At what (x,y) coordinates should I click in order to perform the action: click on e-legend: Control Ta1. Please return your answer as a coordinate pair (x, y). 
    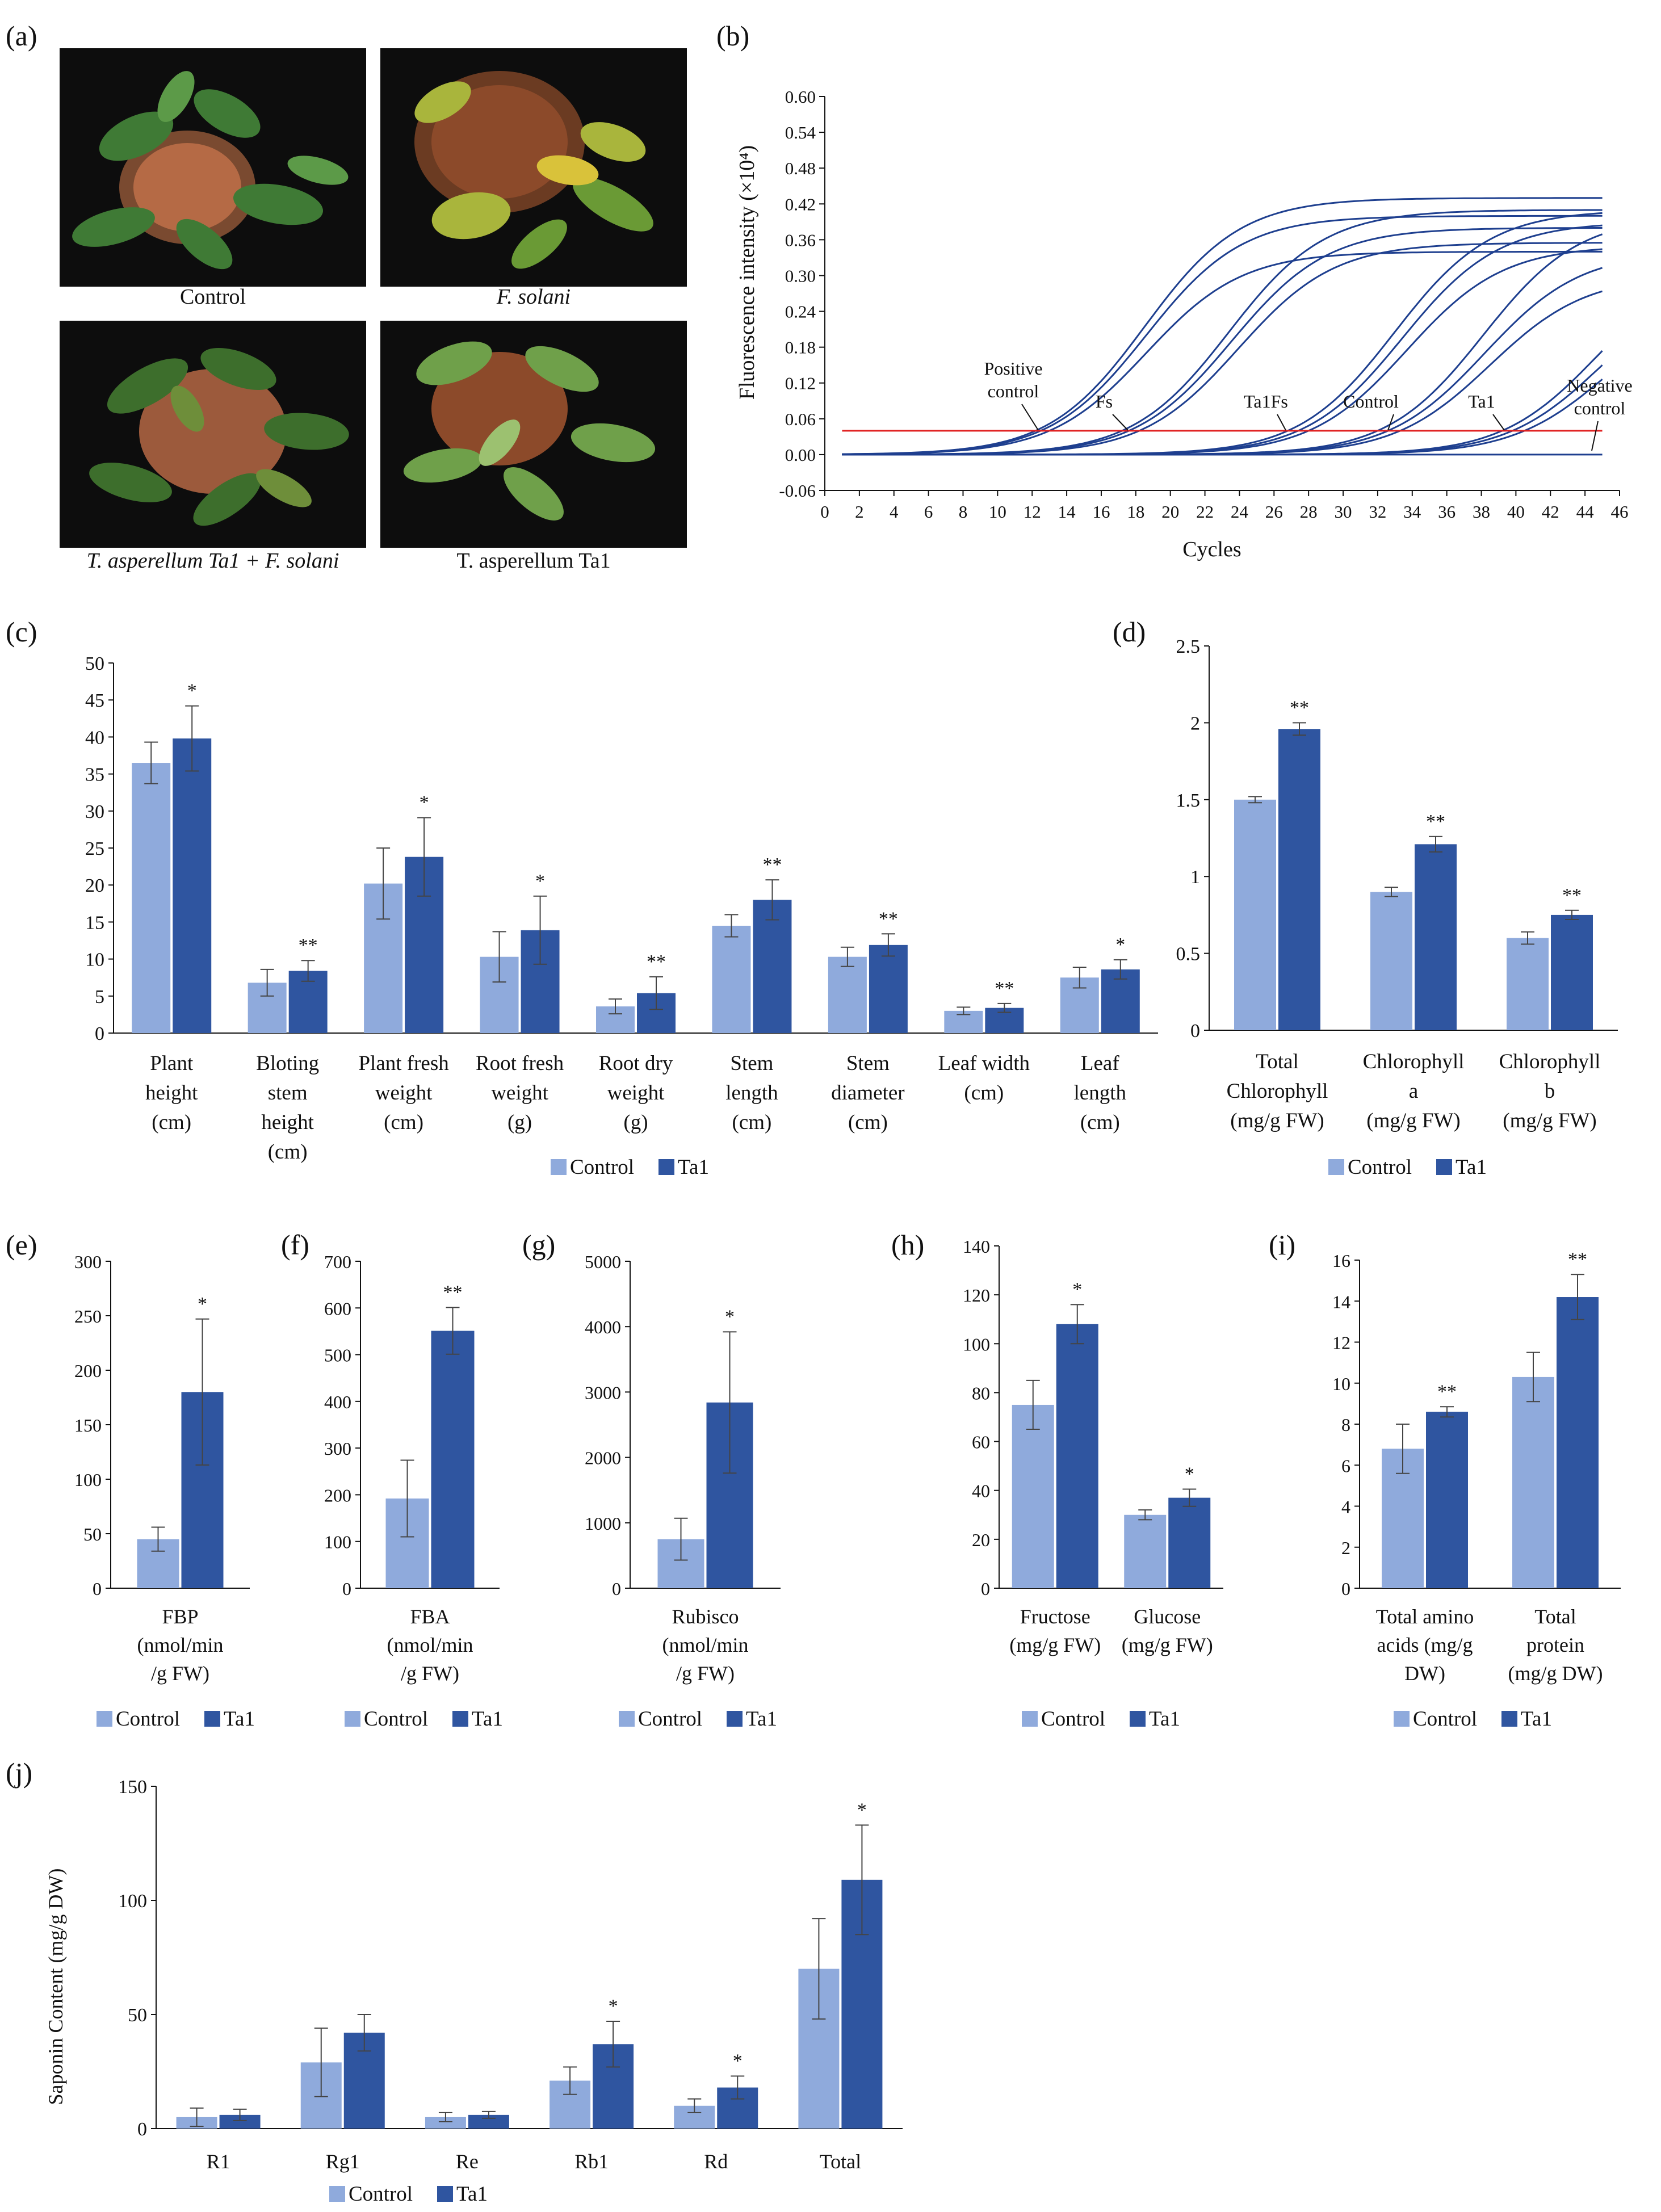
    Looking at the image, I should click on (176, 1719).